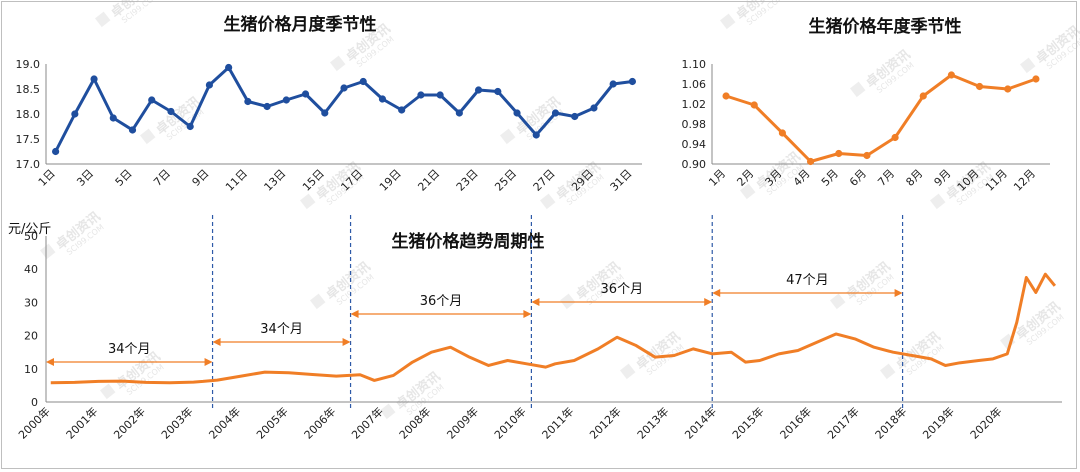 Image resolution: width=1080 pixels, height=472 pixels. What do you see at coordinates (694, 64) in the screenshot?
I see `y-tick-label: 1.10` at bounding box center [694, 64].